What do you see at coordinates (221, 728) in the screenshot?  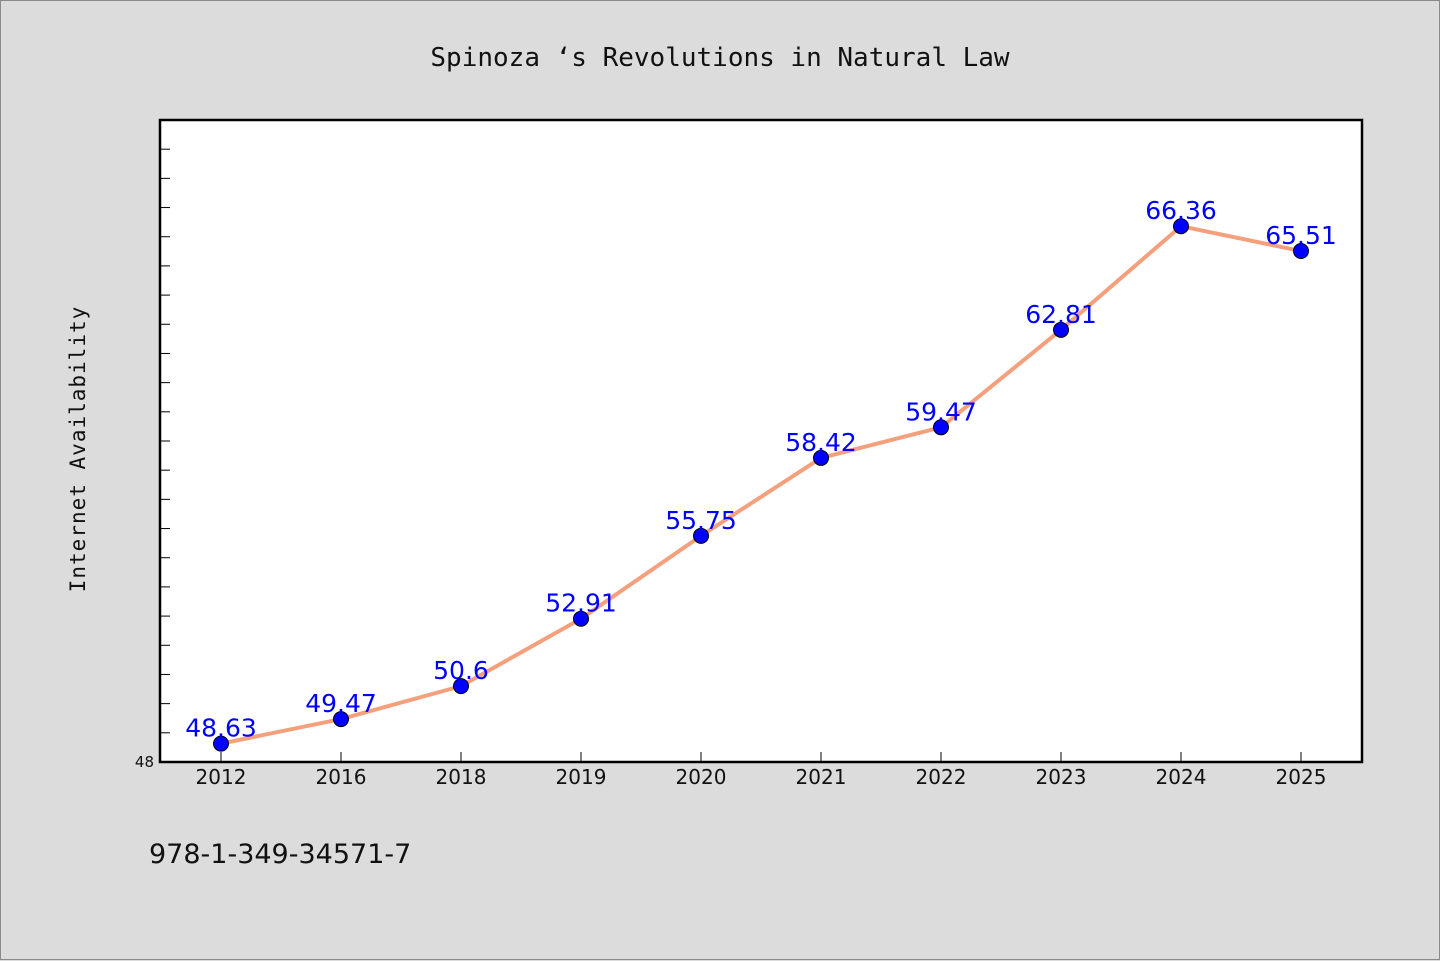 I see `data-label: 48.63` at bounding box center [221, 728].